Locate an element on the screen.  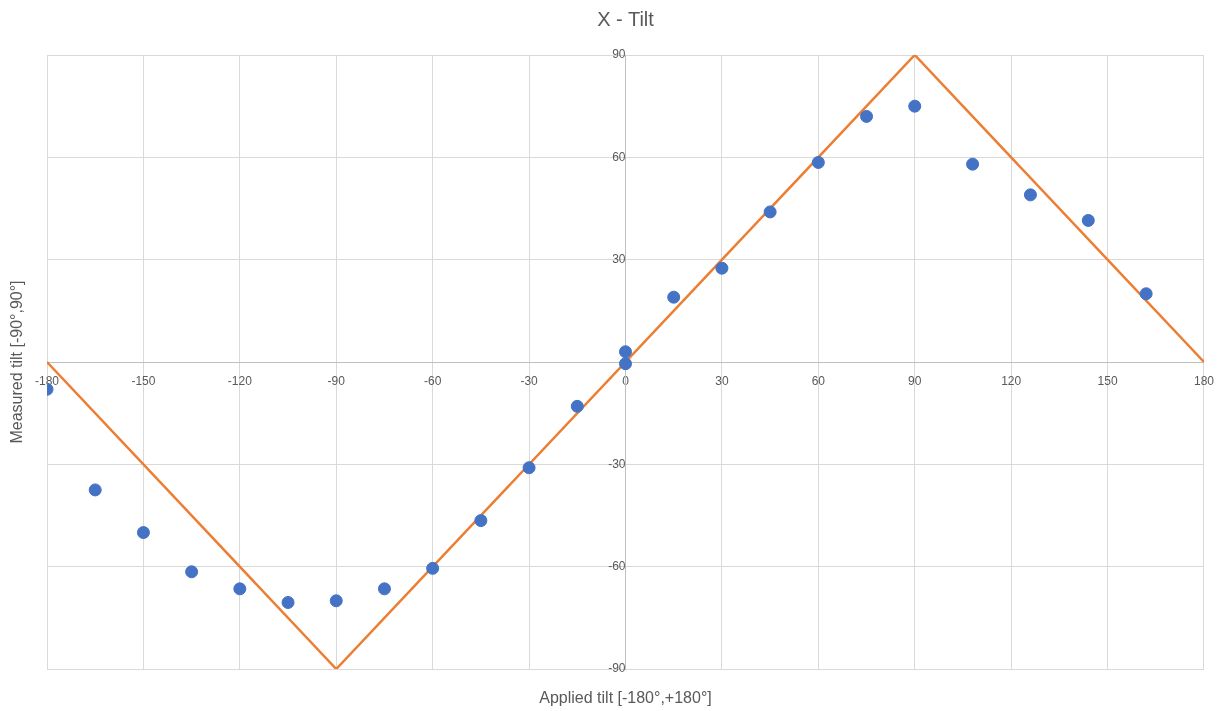
x-tick-label: 150 is located at coordinates (1107, 380).